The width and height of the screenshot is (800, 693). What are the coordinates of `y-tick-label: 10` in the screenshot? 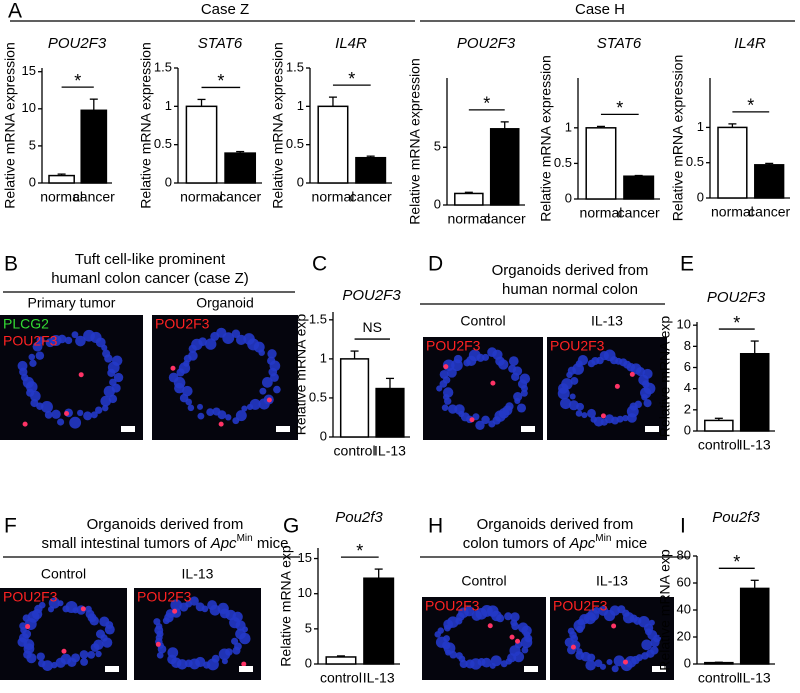 It's located at (29, 107).